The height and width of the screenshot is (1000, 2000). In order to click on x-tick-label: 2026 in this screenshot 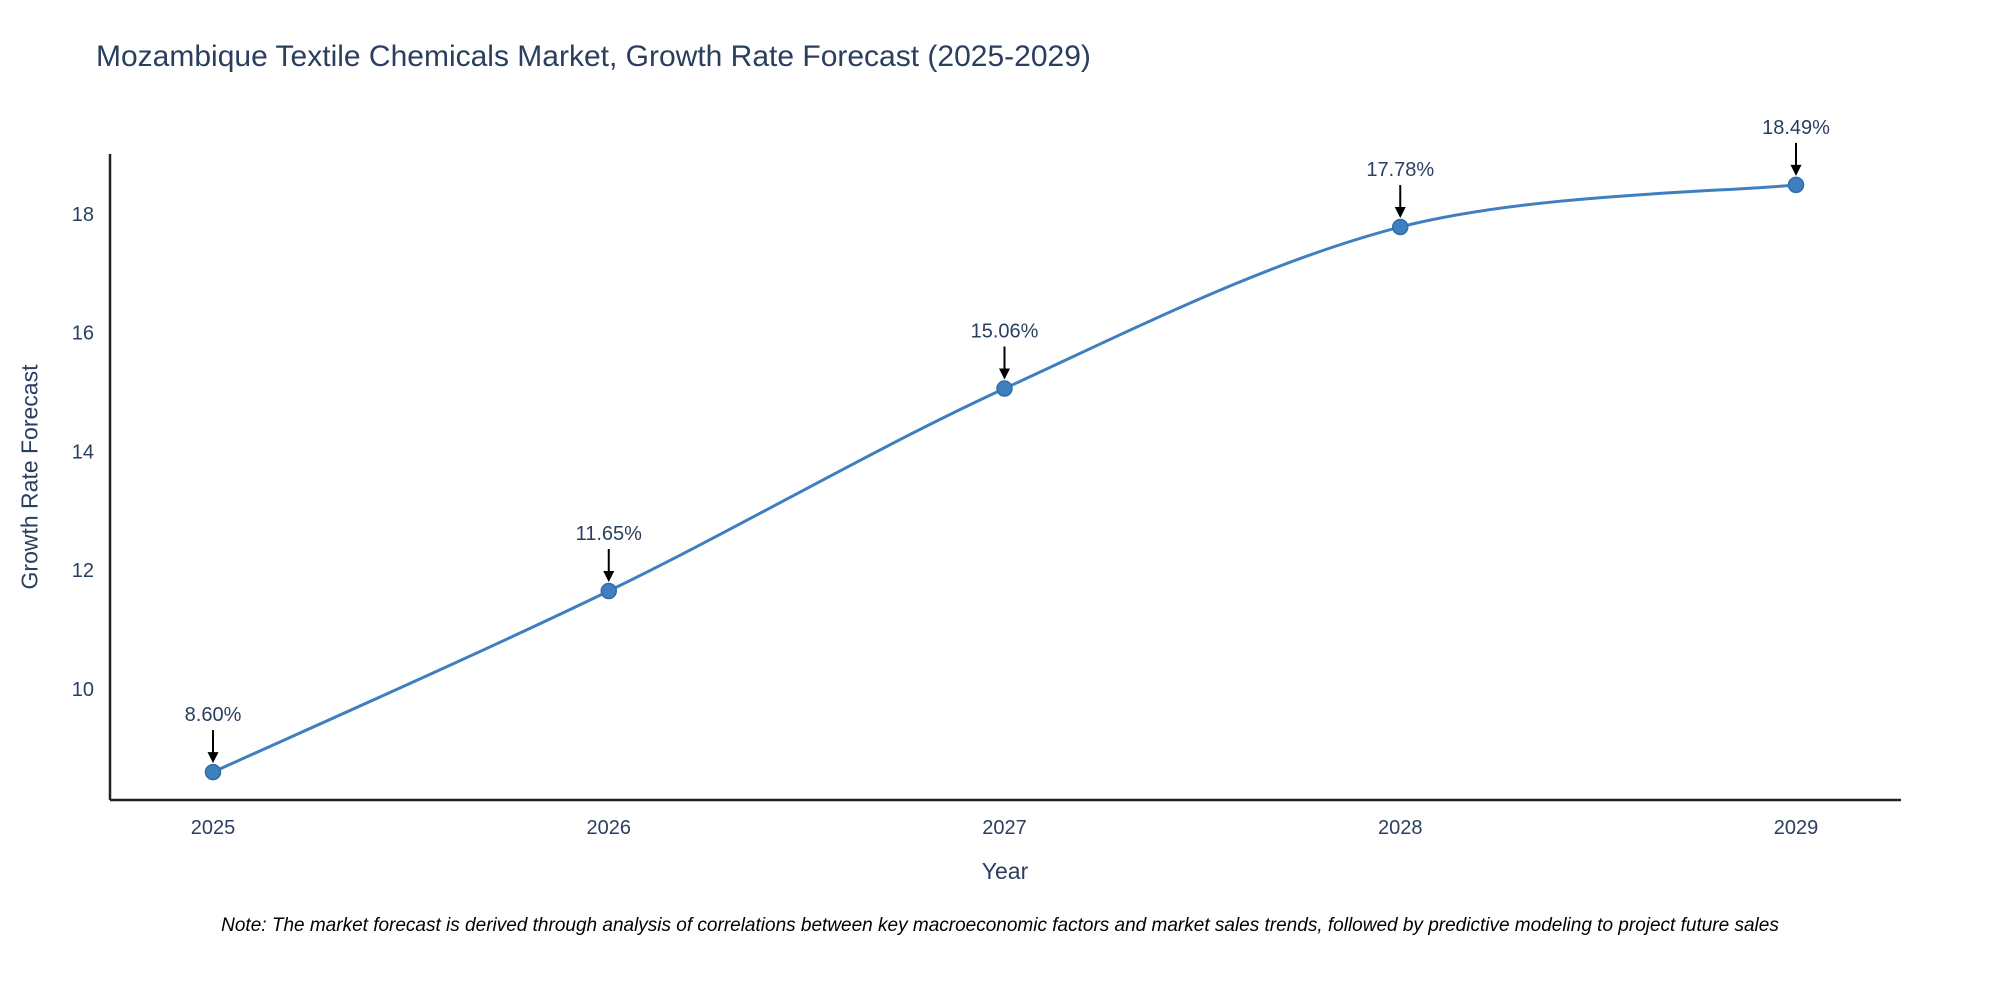, I will do `click(609, 828)`.